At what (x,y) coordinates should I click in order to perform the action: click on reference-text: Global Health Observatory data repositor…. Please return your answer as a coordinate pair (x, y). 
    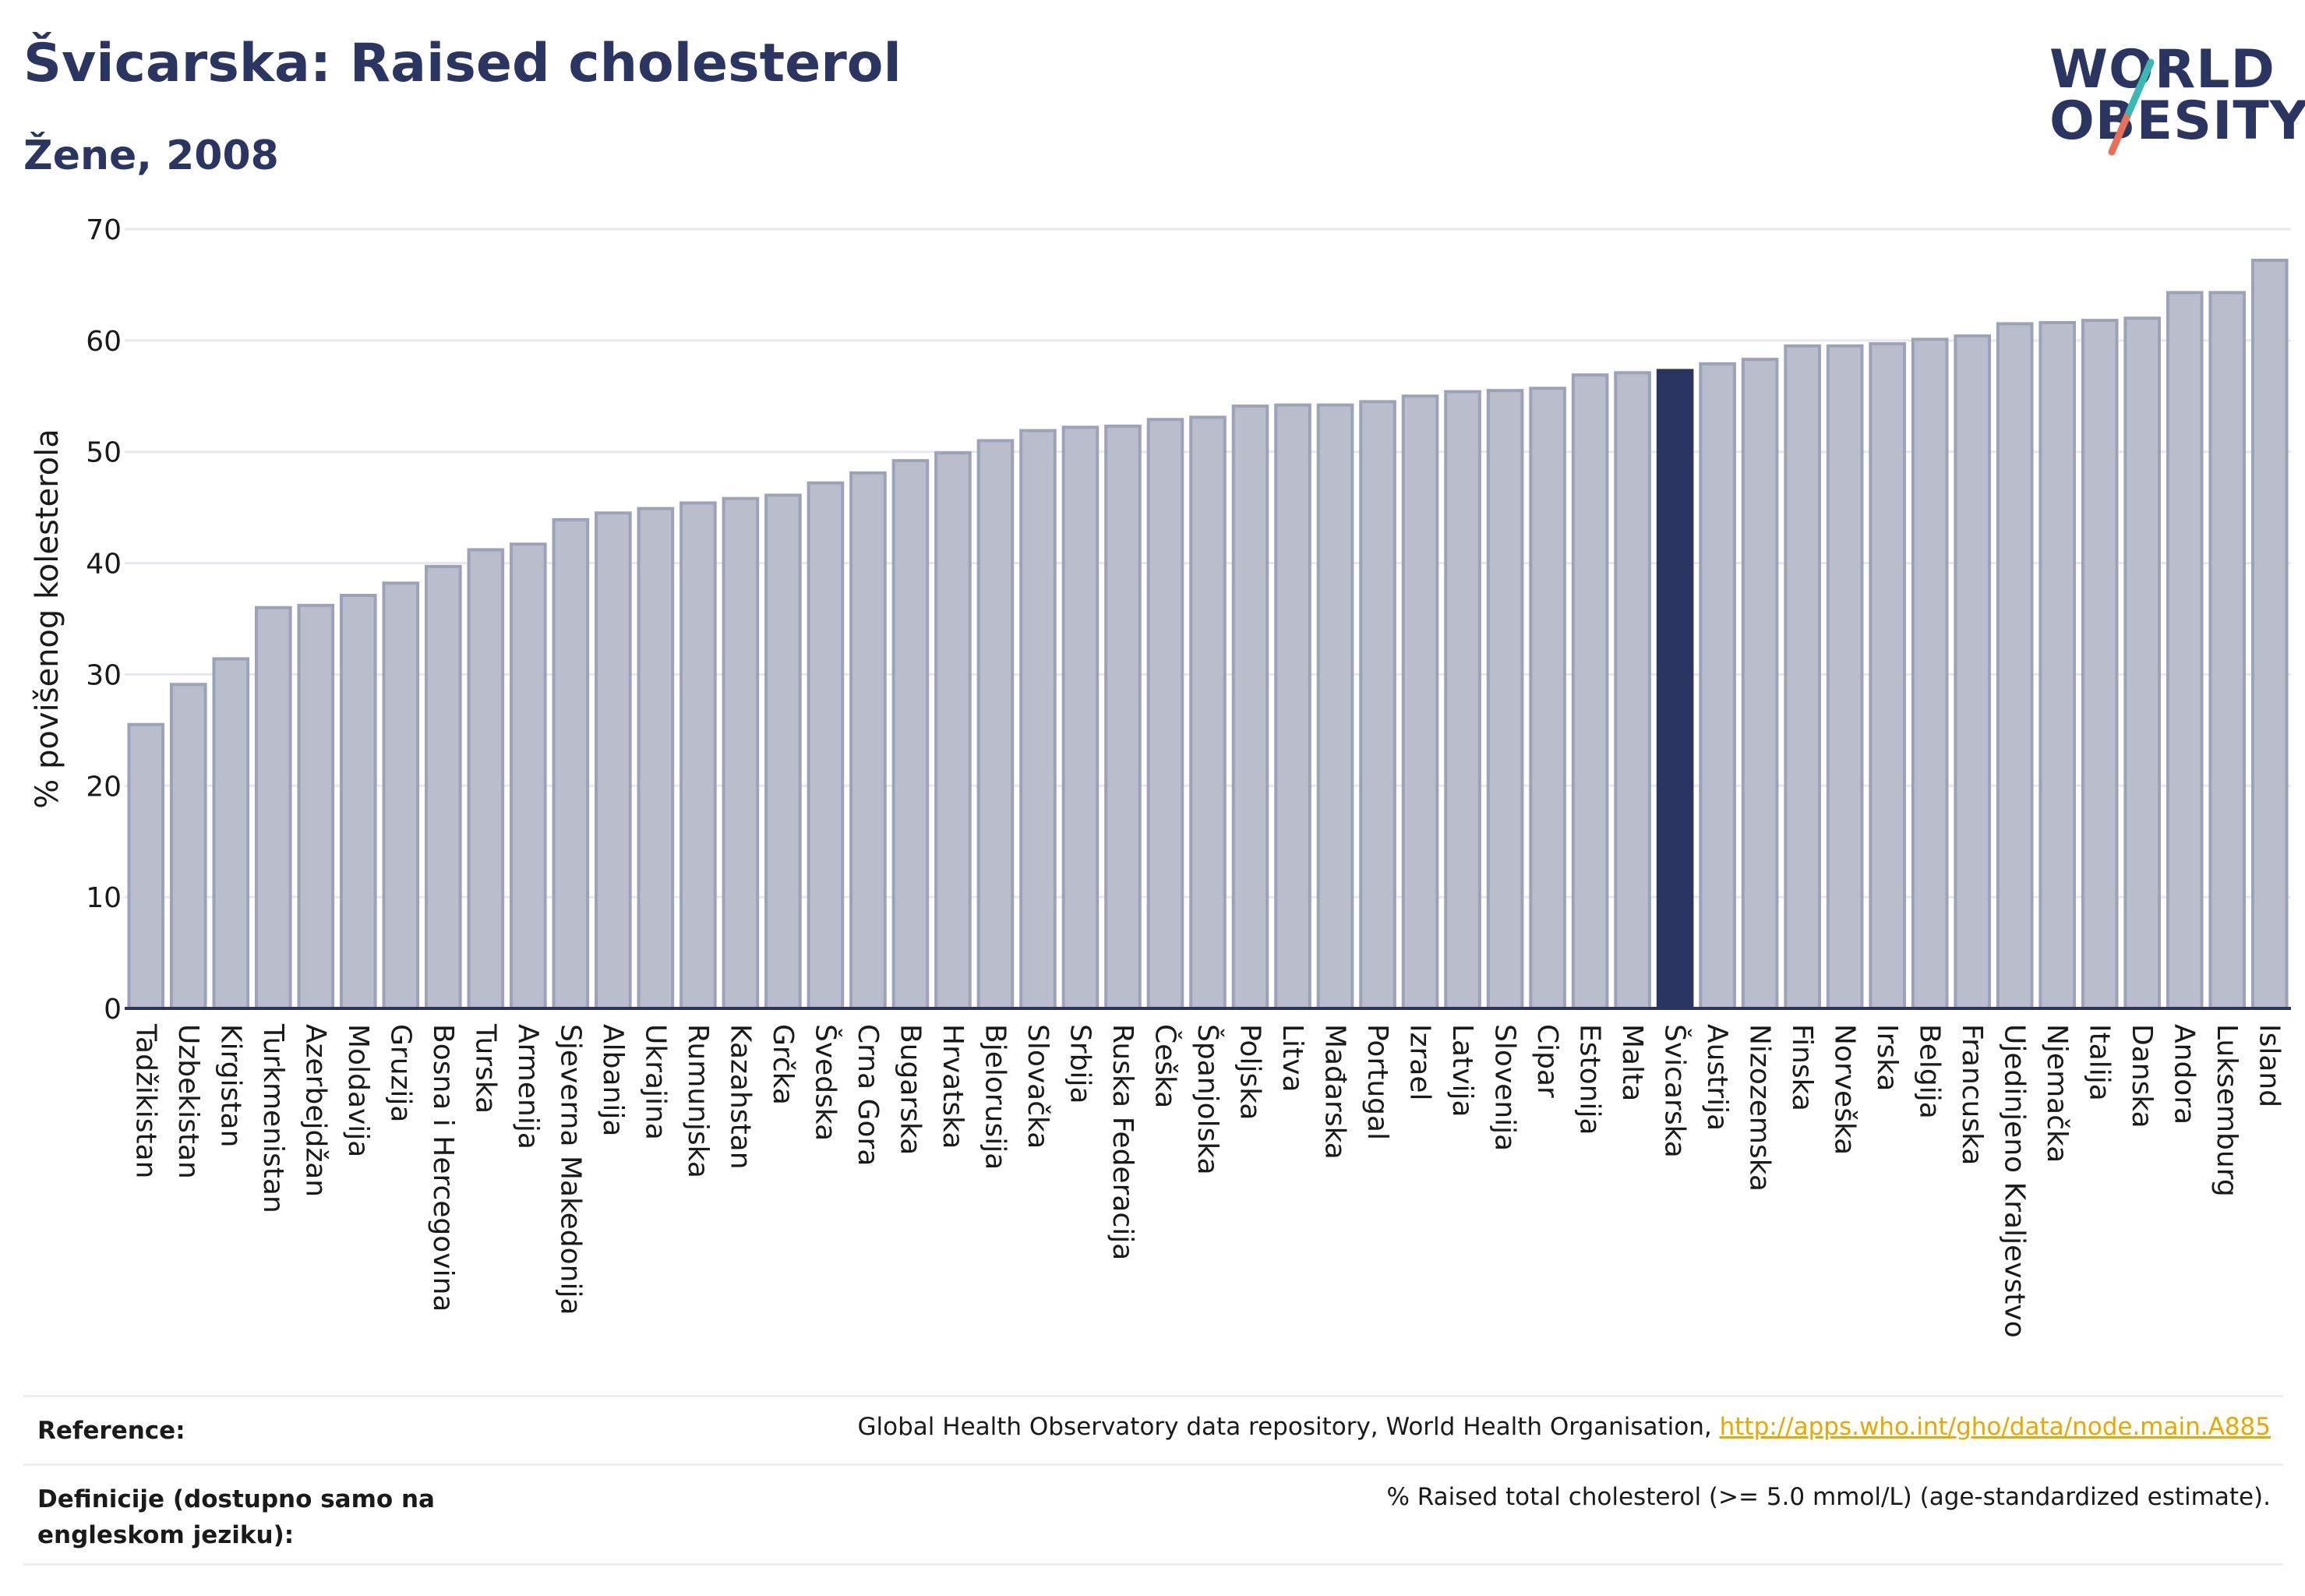
    Looking at the image, I should click on (1288, 1427).